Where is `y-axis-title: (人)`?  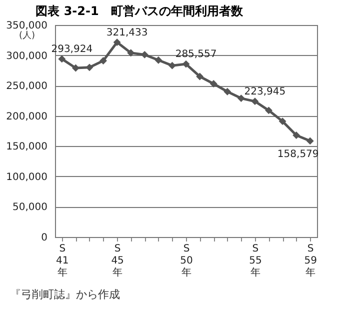 y-axis-title: (人) is located at coordinates (27, 35).